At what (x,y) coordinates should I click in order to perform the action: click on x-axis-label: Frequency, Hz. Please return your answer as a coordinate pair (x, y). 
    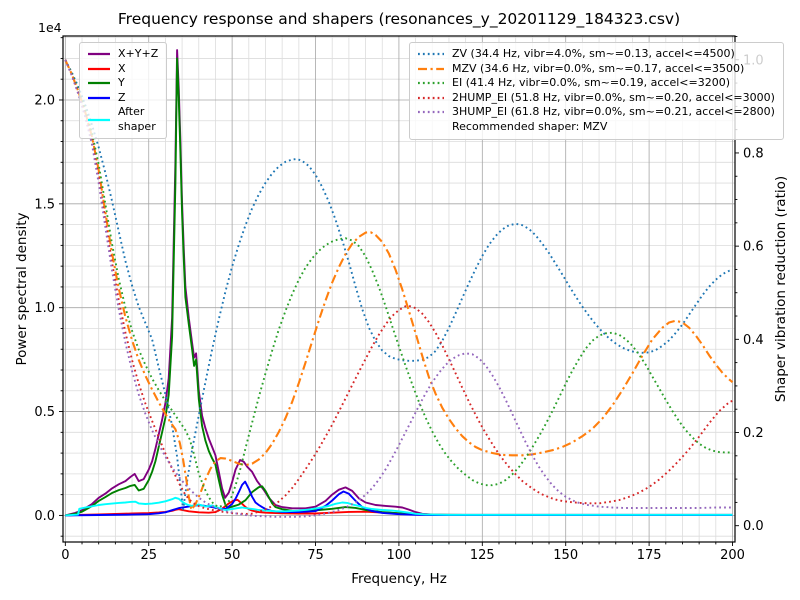
    Looking at the image, I should click on (399, 579).